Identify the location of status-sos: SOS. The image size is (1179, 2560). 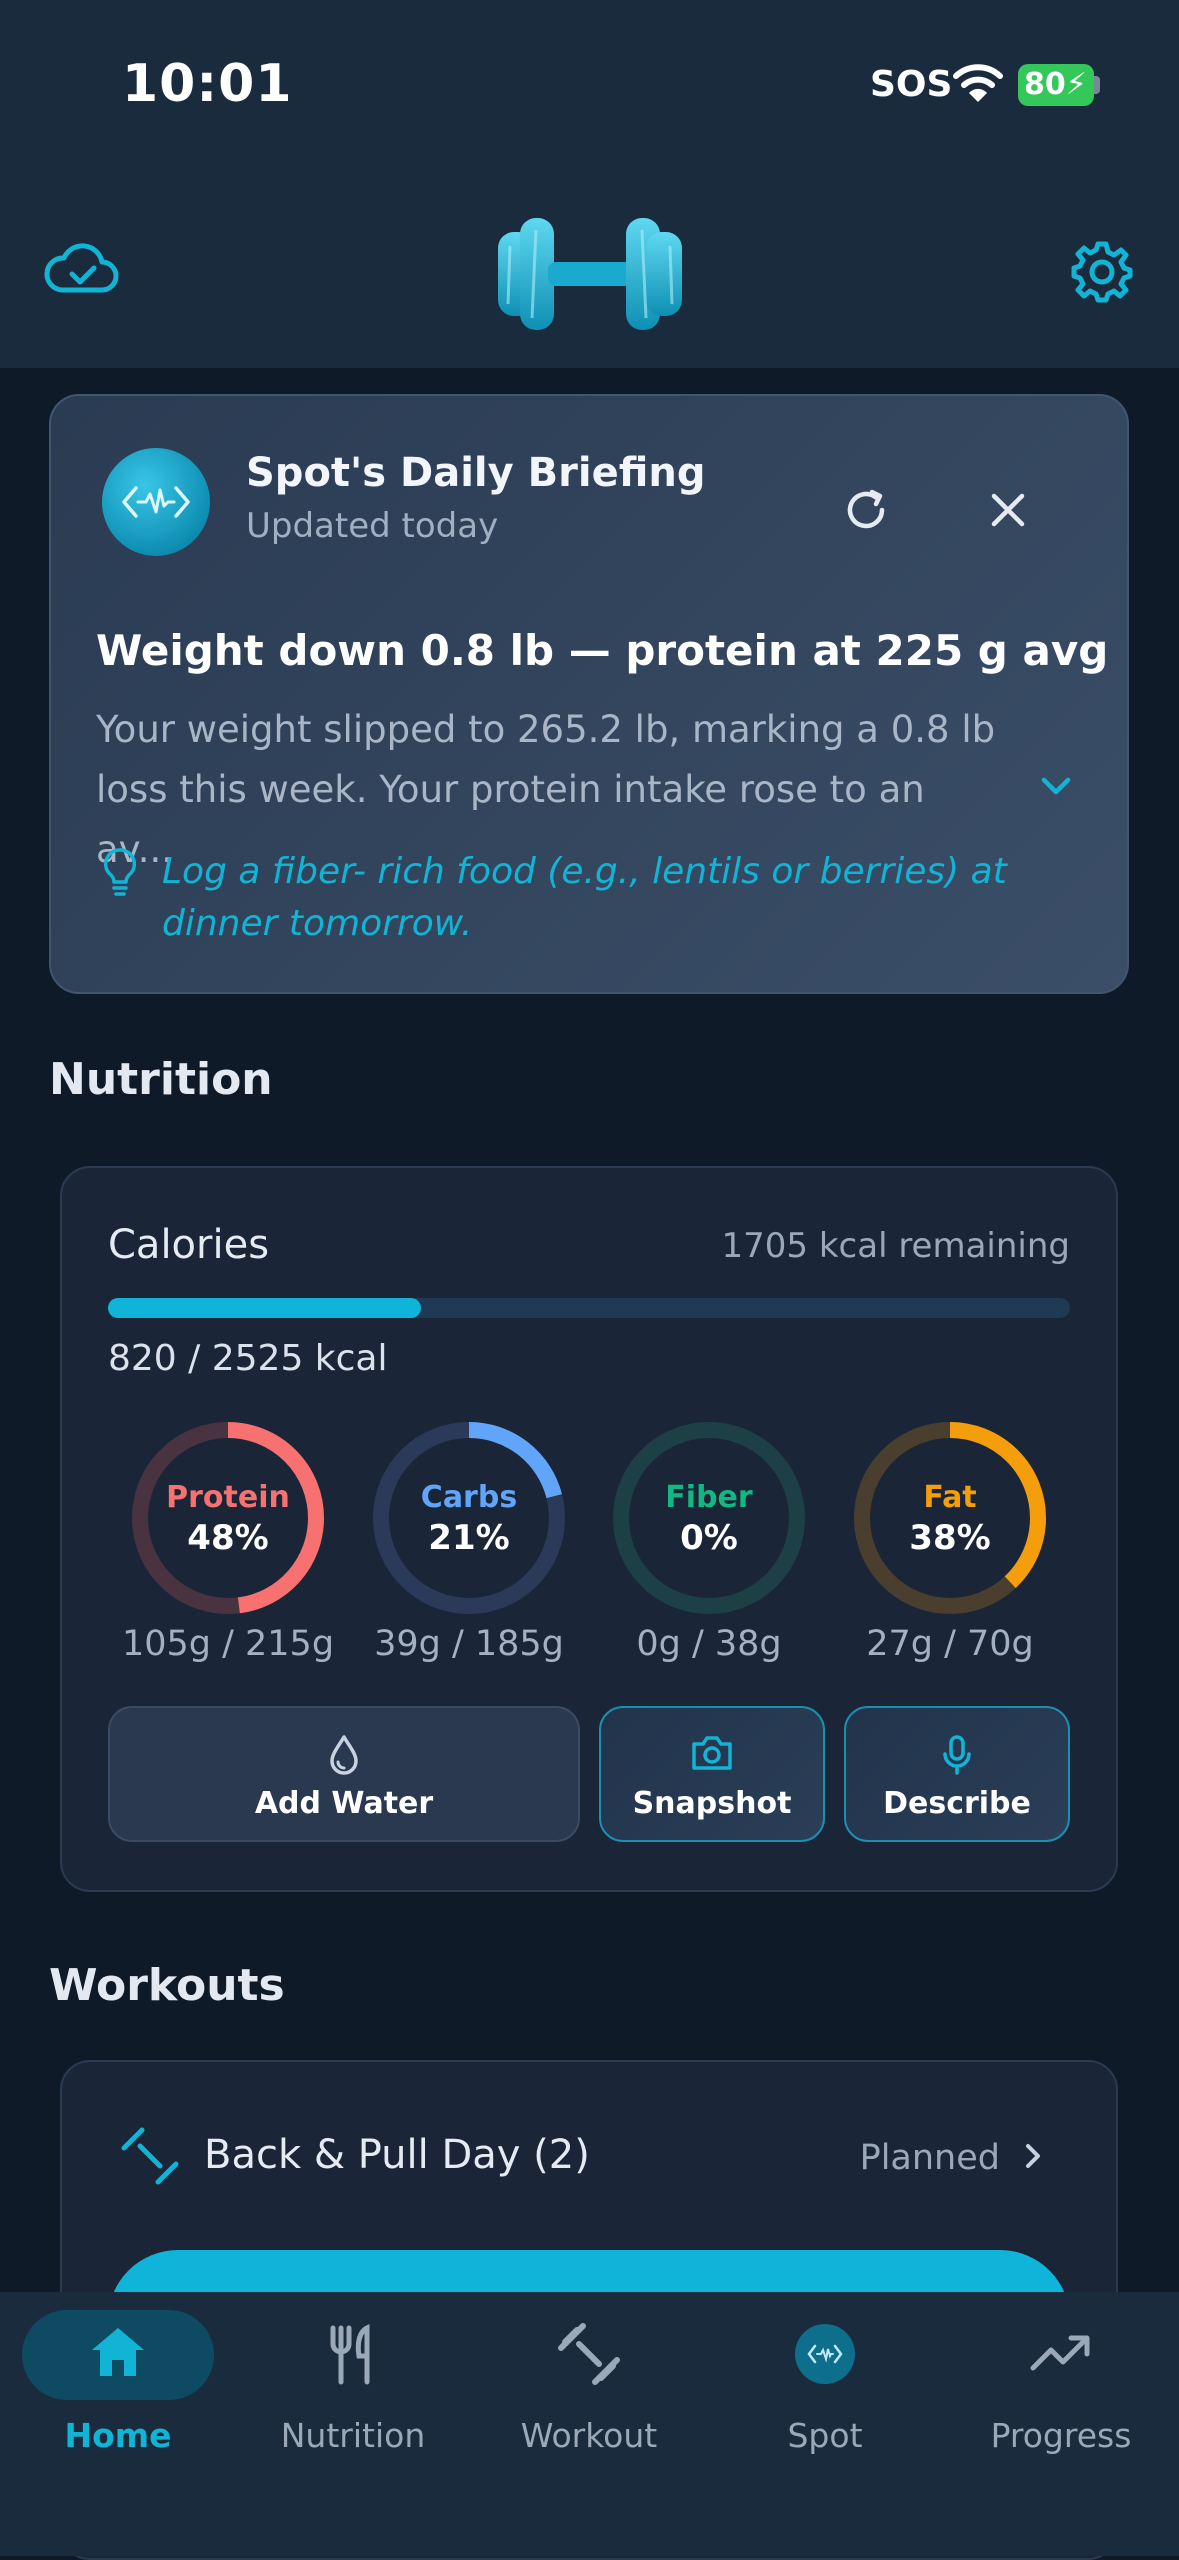
(911, 84).